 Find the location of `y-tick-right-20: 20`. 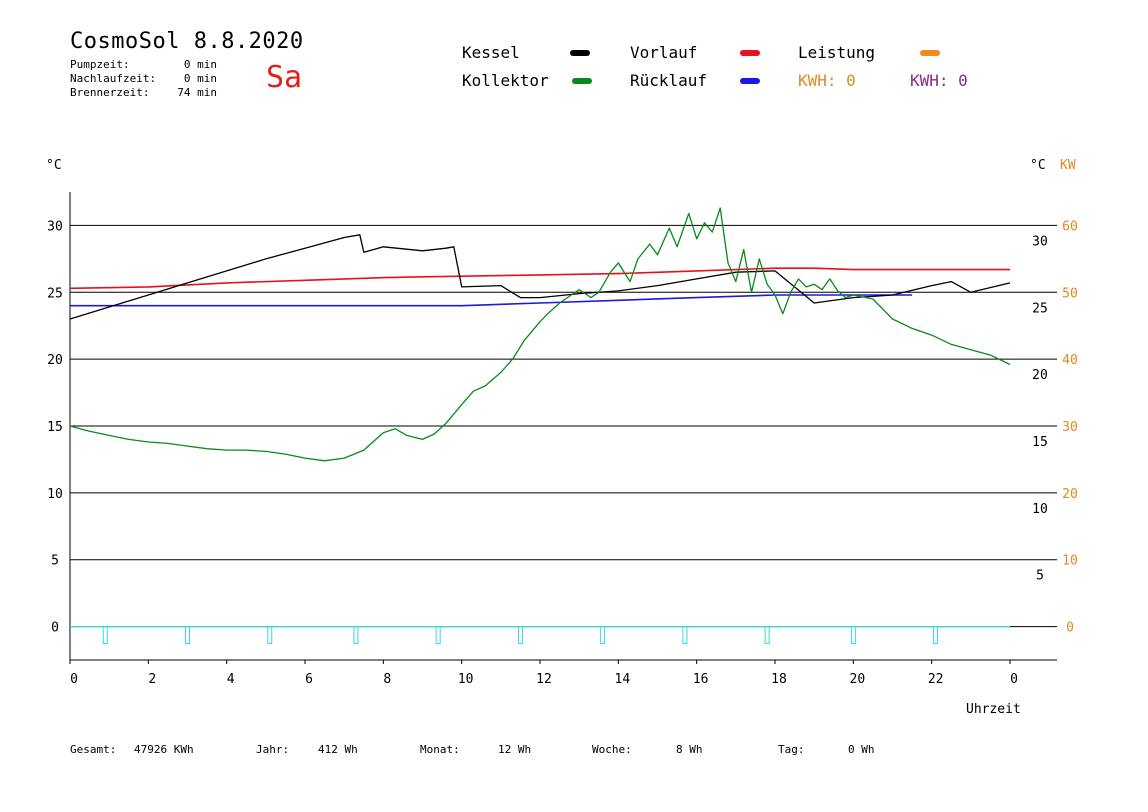

y-tick-right-20: 20 is located at coordinates (1040, 375).